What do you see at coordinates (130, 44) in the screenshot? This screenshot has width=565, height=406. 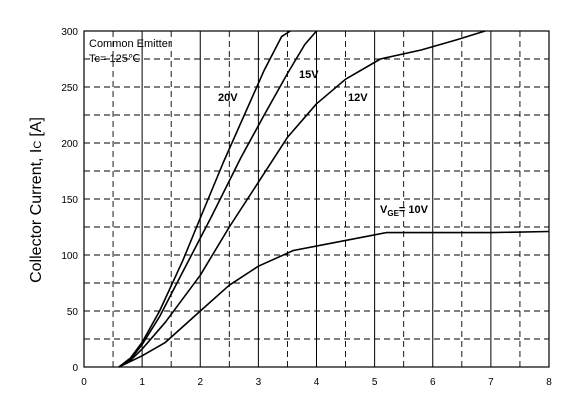 I see `annotation-common-emitter: Common Emitter` at bounding box center [130, 44].